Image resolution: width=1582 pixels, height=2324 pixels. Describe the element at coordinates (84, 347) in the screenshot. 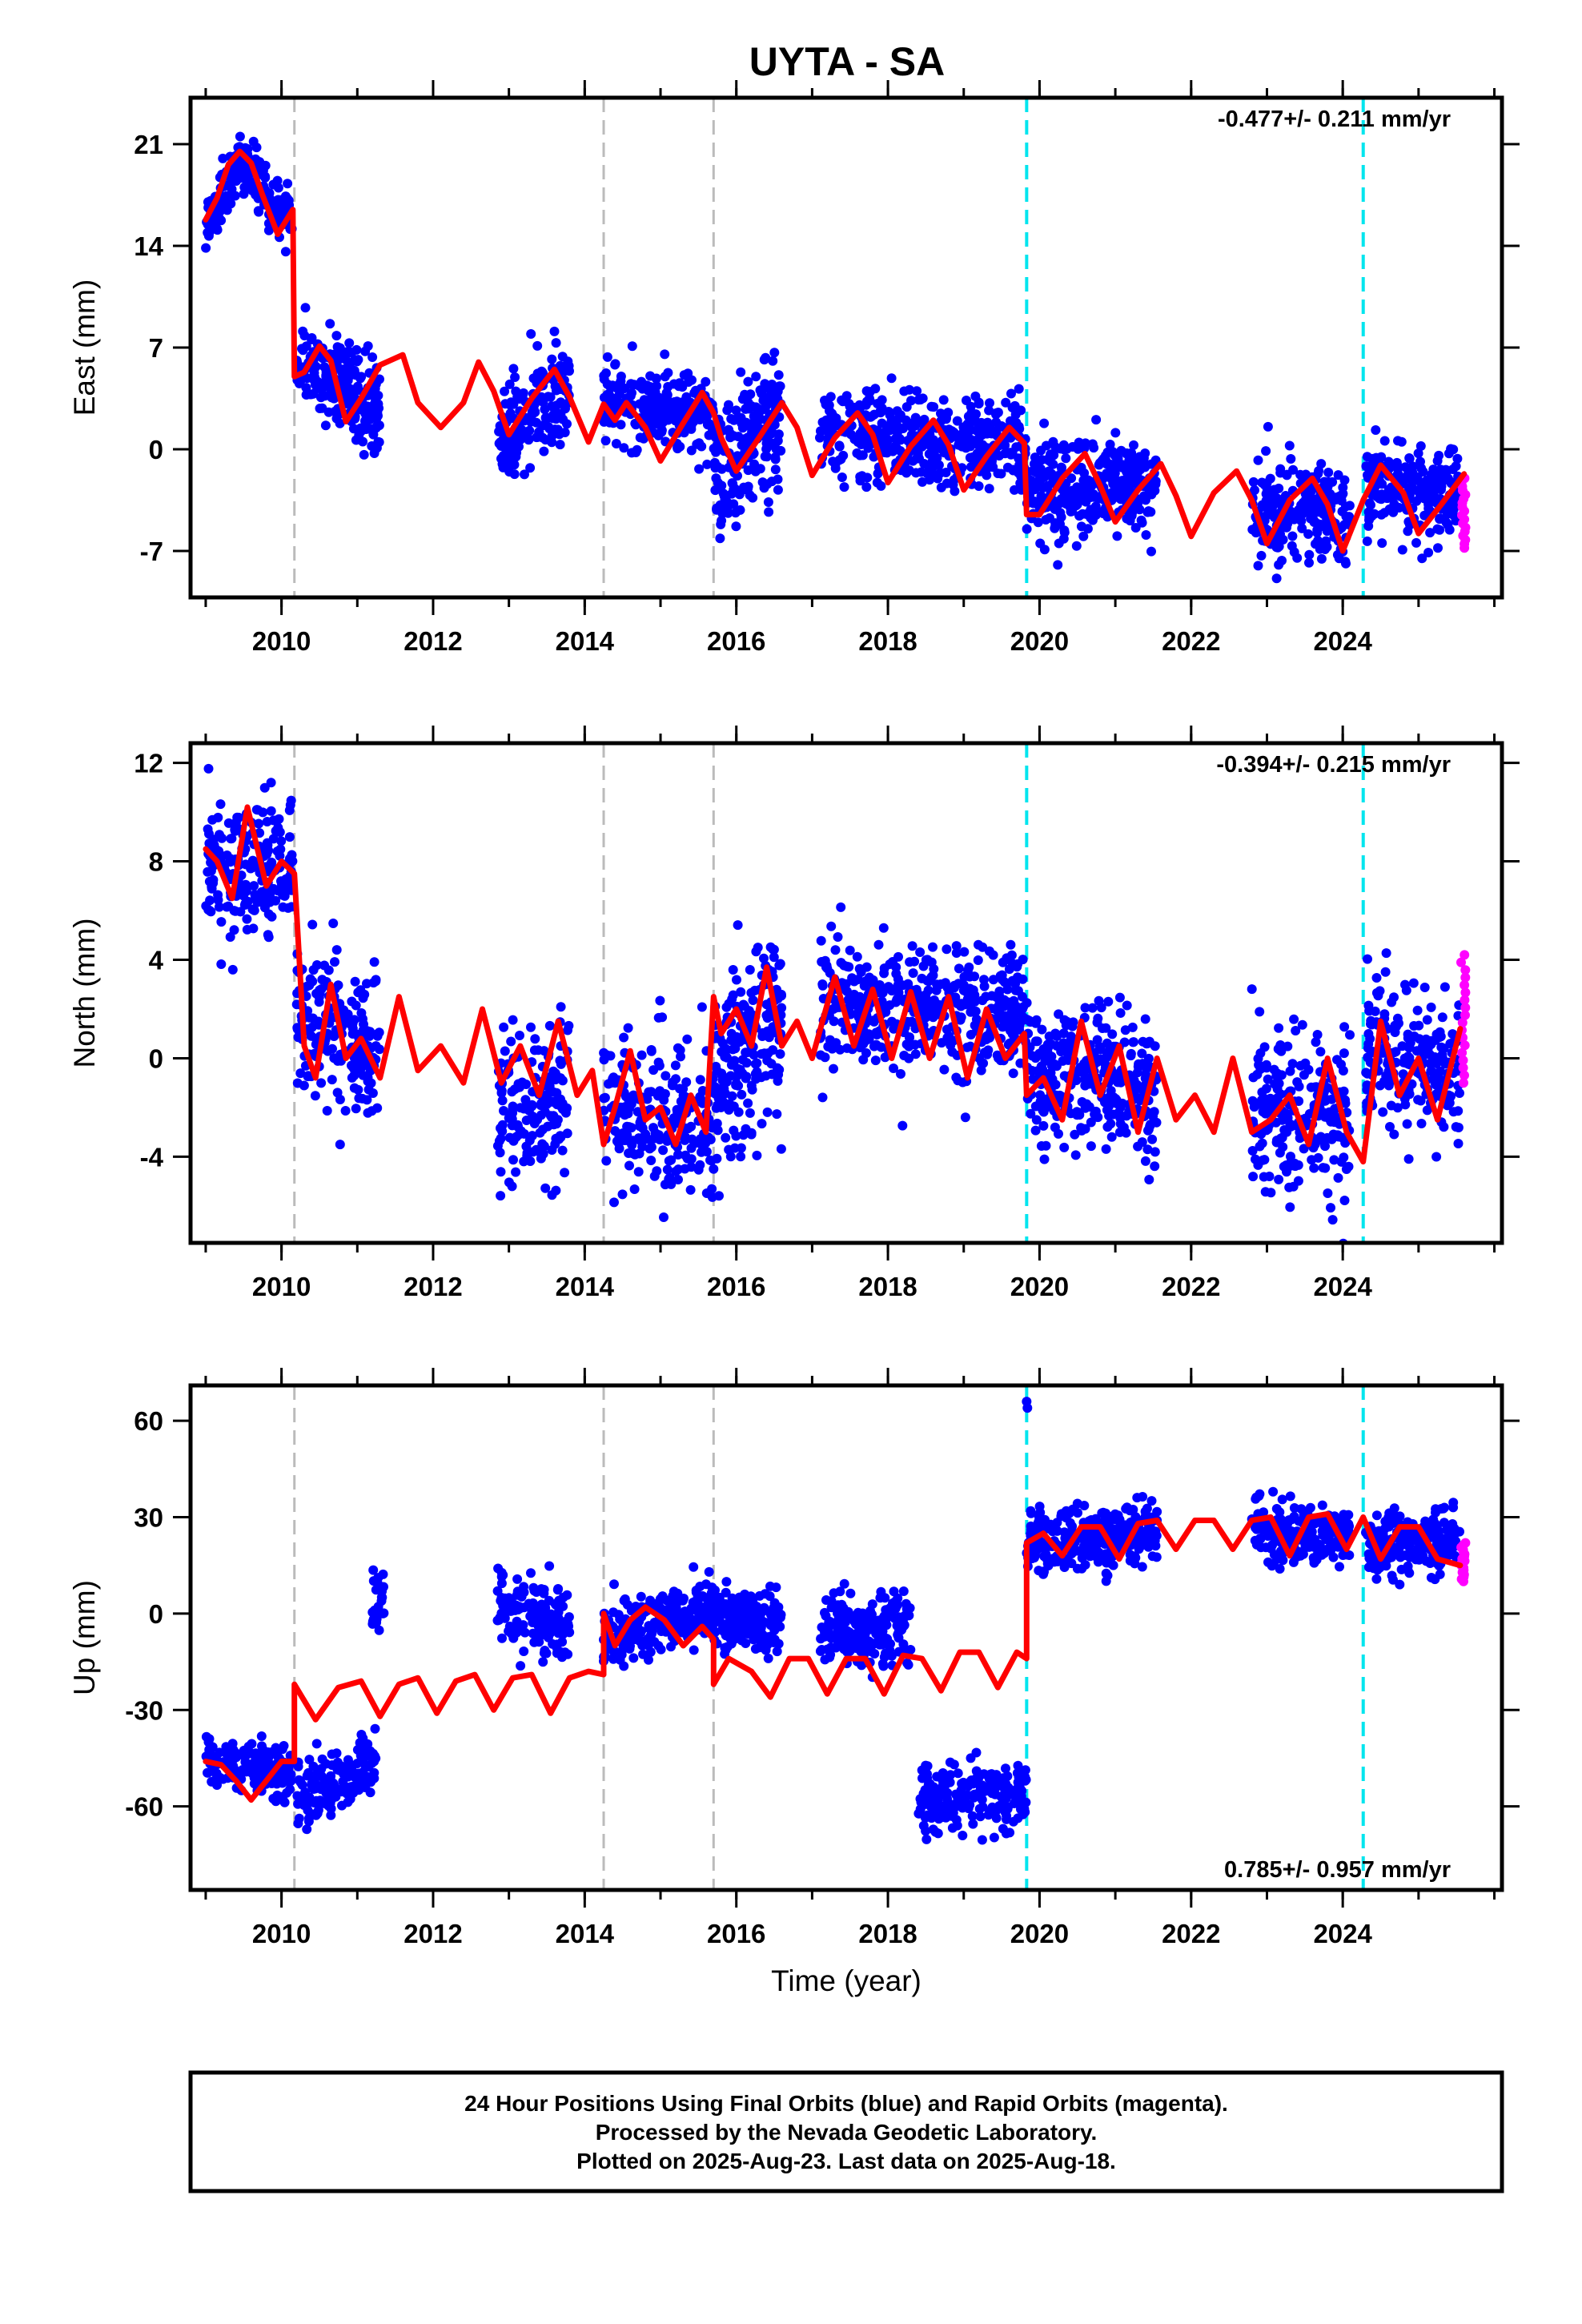

I see `east-y-axis-label: East (mm)` at that location.